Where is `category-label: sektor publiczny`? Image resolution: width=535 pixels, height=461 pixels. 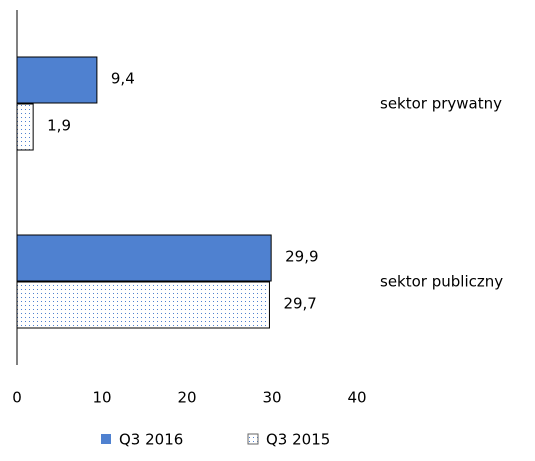
category-label: sektor publiczny is located at coordinates (441, 282).